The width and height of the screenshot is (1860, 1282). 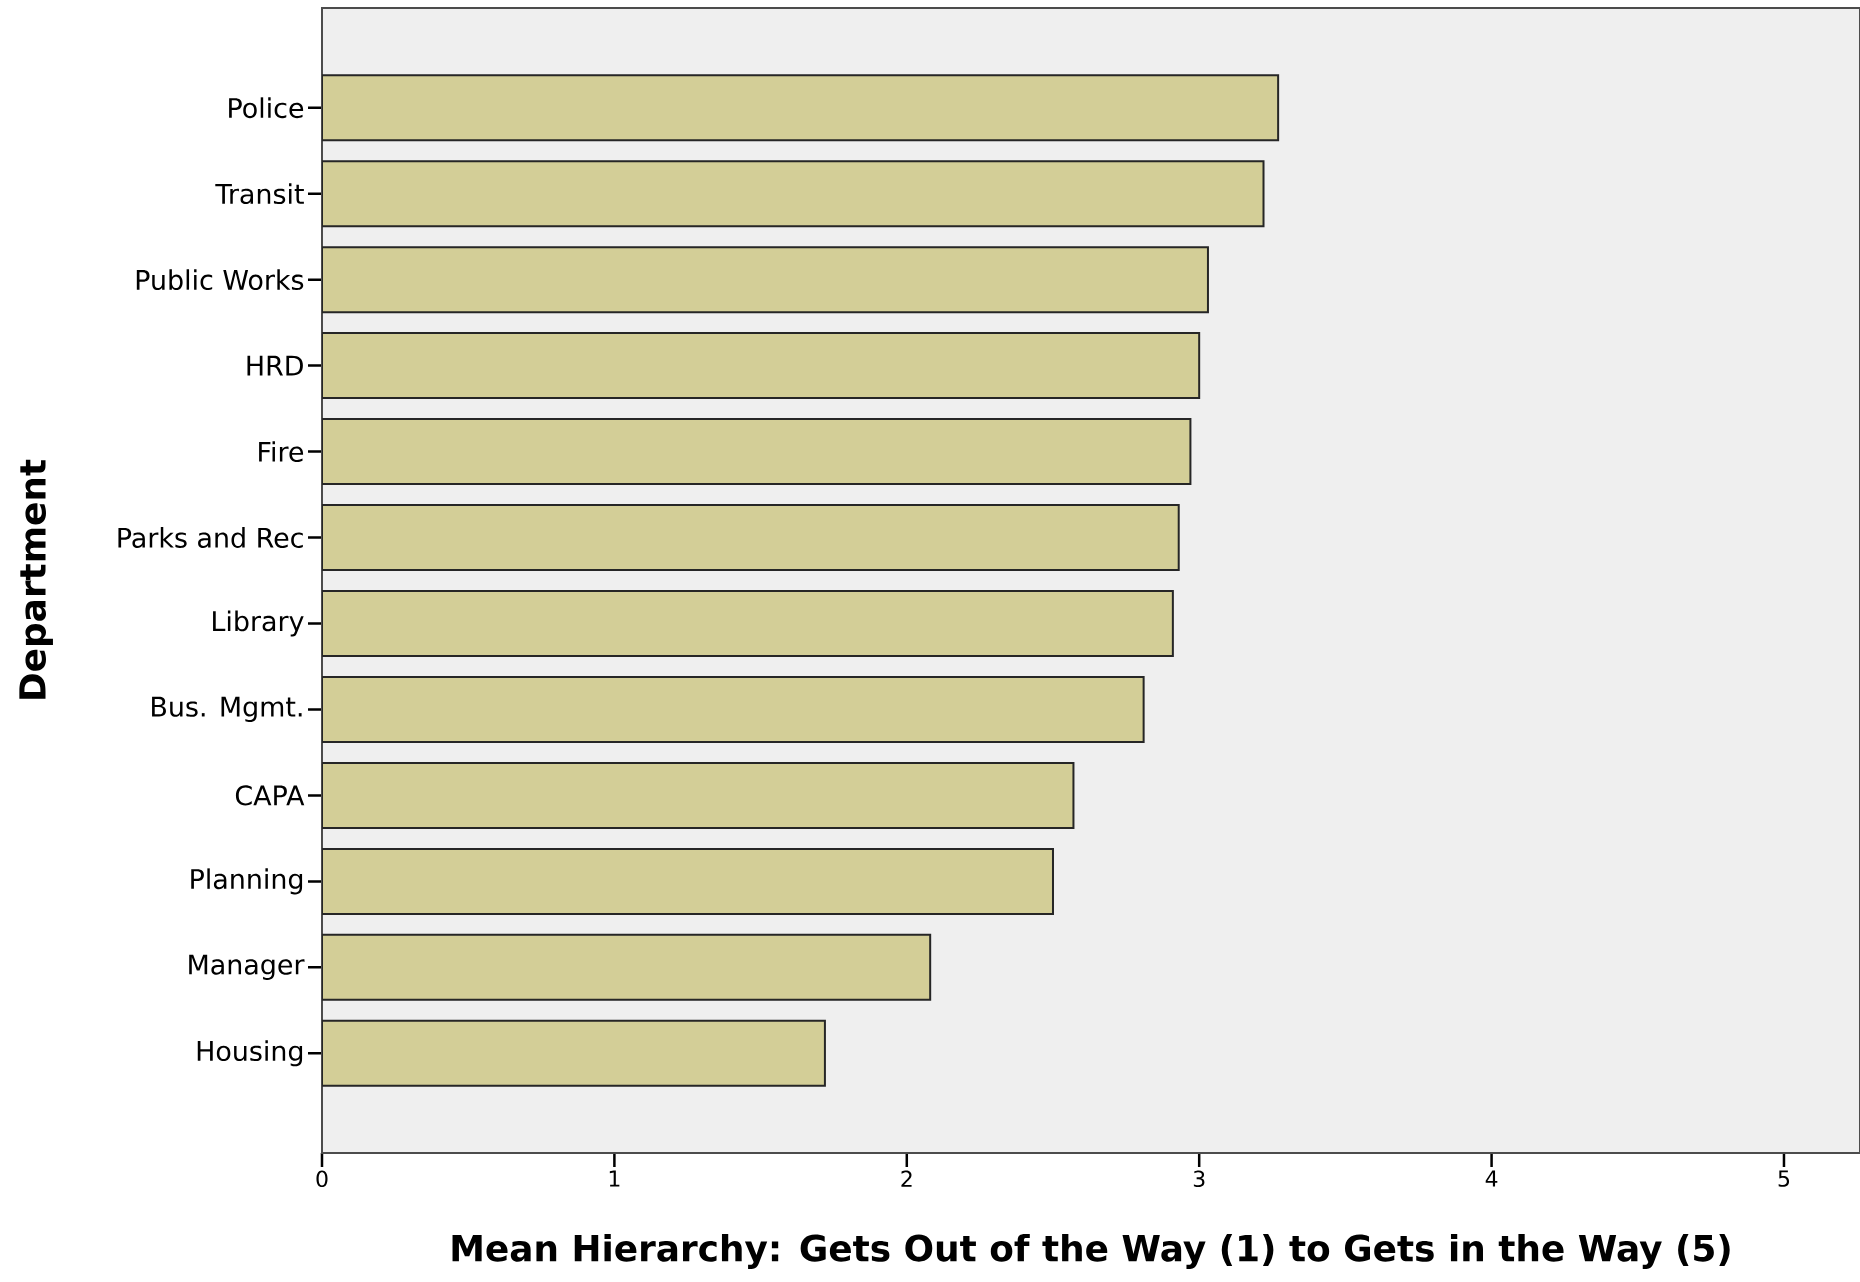 I want to click on x-tick-label: 4, so click(x=1491, y=1178).